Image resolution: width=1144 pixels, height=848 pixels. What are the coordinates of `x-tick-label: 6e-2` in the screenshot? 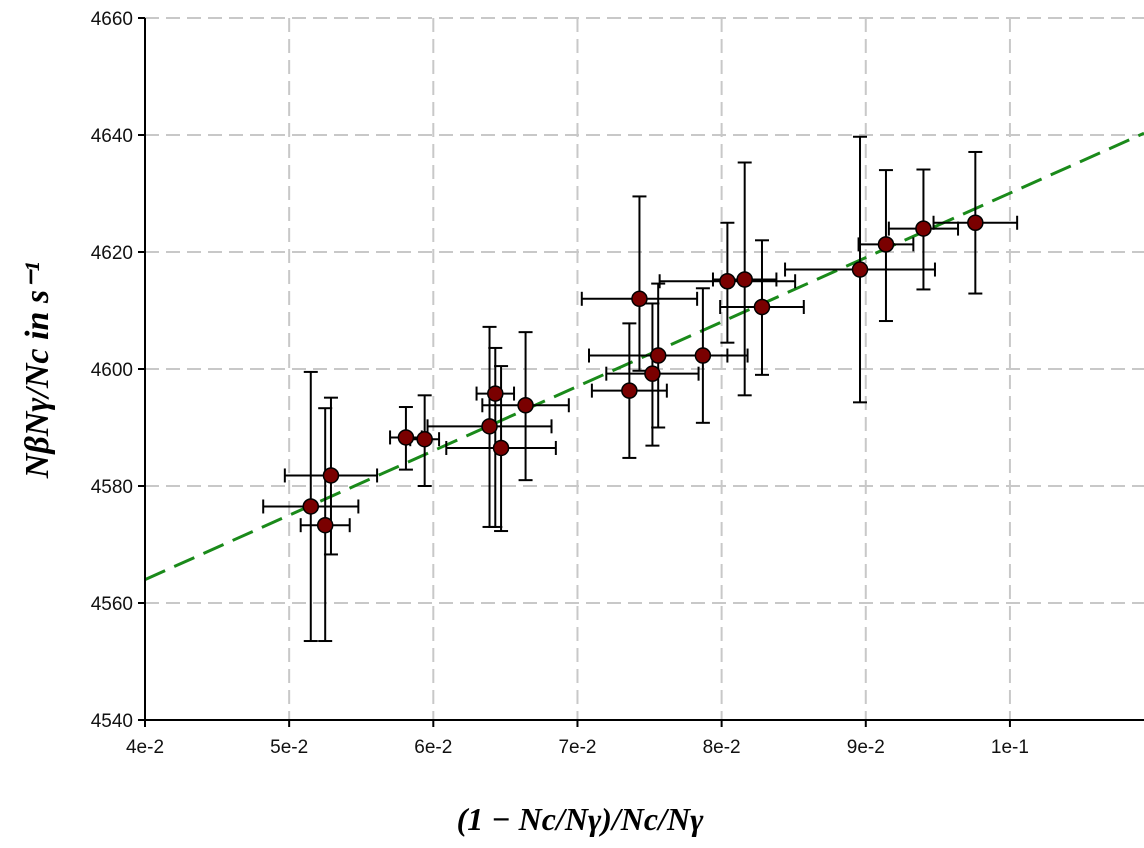 It's located at (433, 747).